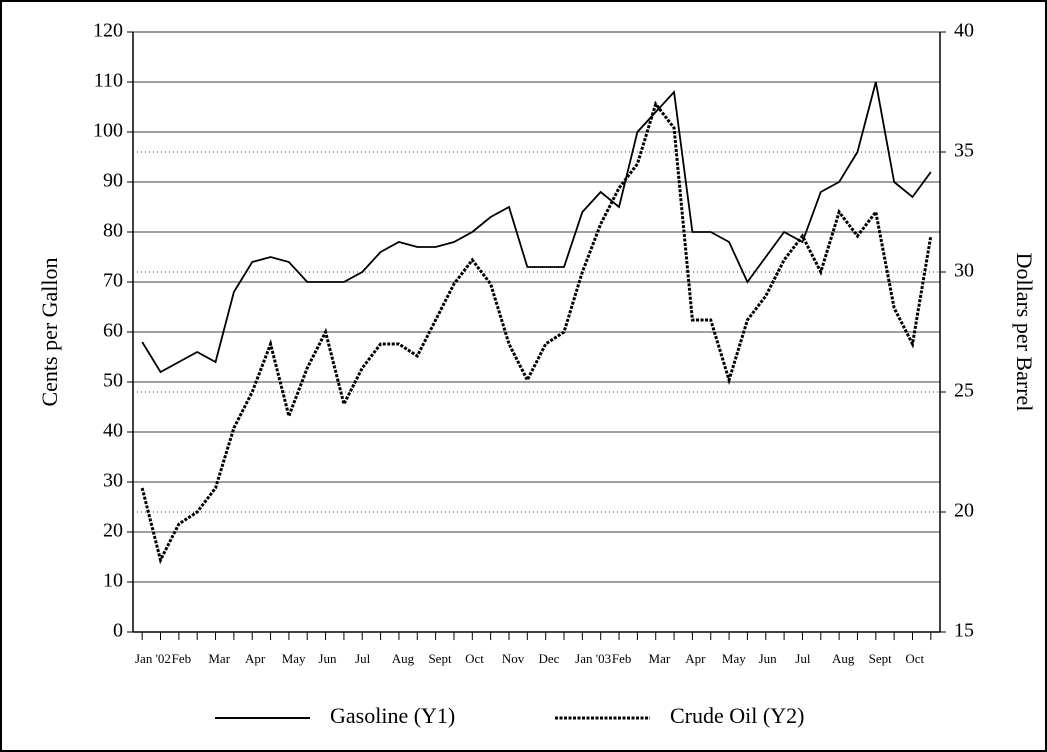 Image resolution: width=1047 pixels, height=752 pixels. What do you see at coordinates (113, 581) in the screenshot?
I see `y-tick-label: 10` at bounding box center [113, 581].